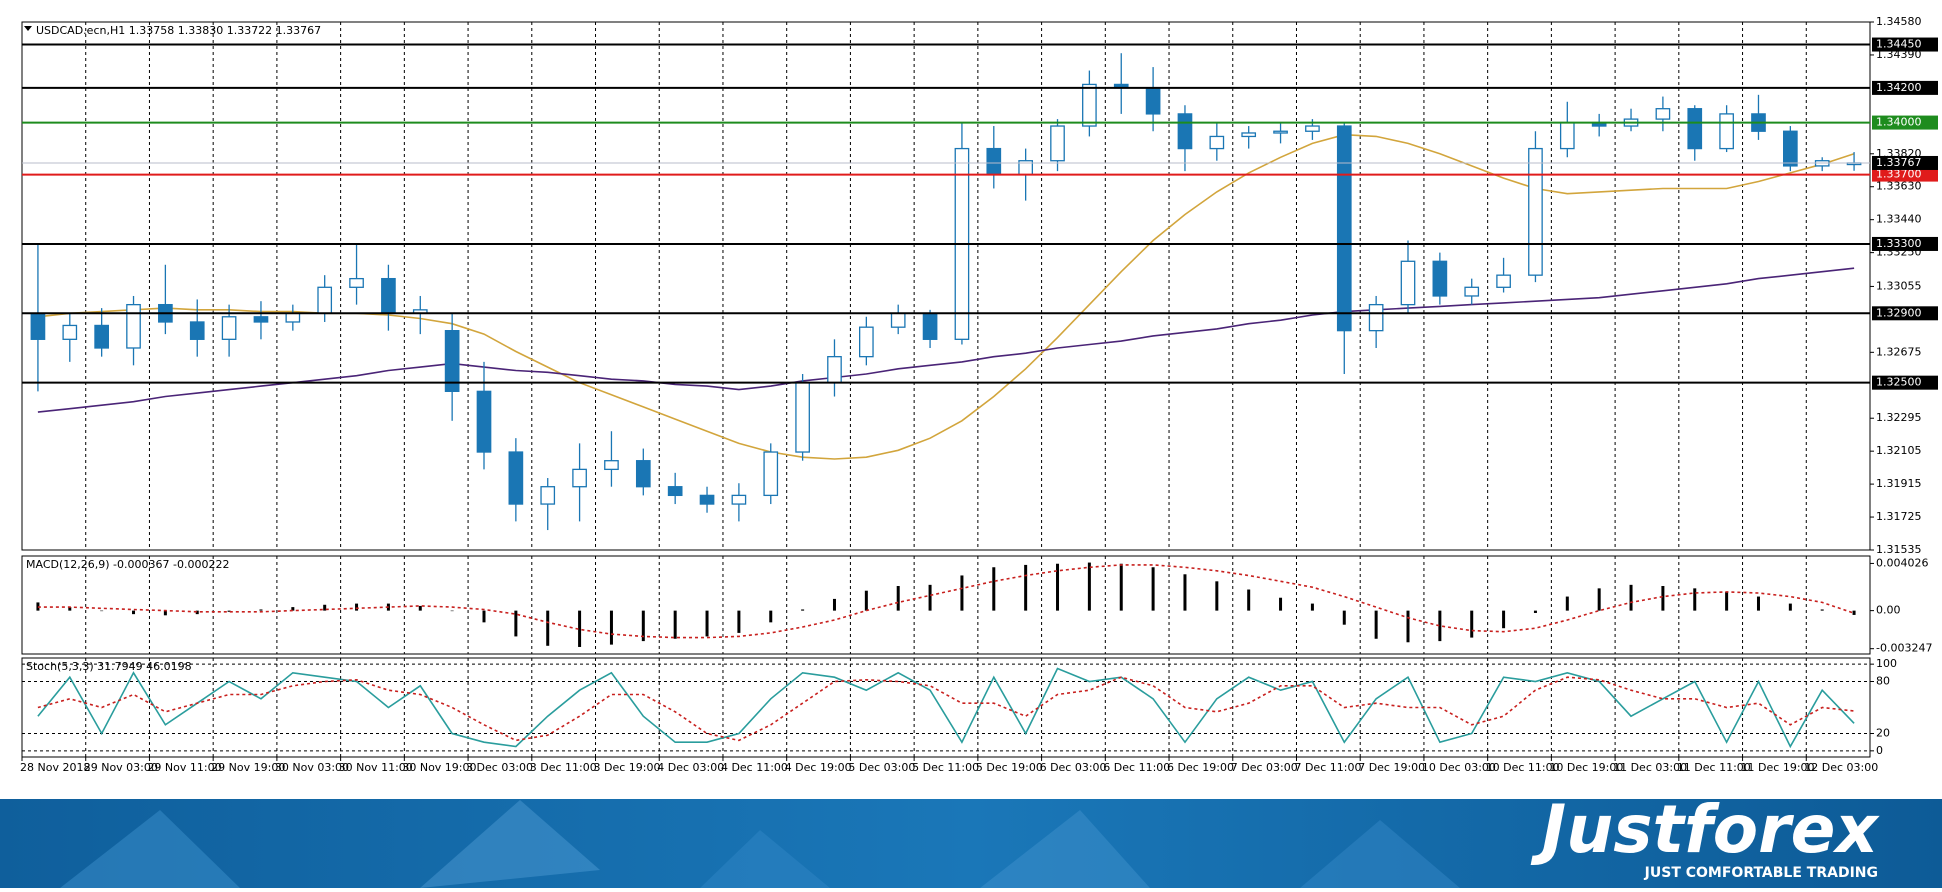 The image size is (1942, 892). What do you see at coordinates (1899, 450) in the screenshot?
I see `y-tick-label: 1.32105` at bounding box center [1899, 450].